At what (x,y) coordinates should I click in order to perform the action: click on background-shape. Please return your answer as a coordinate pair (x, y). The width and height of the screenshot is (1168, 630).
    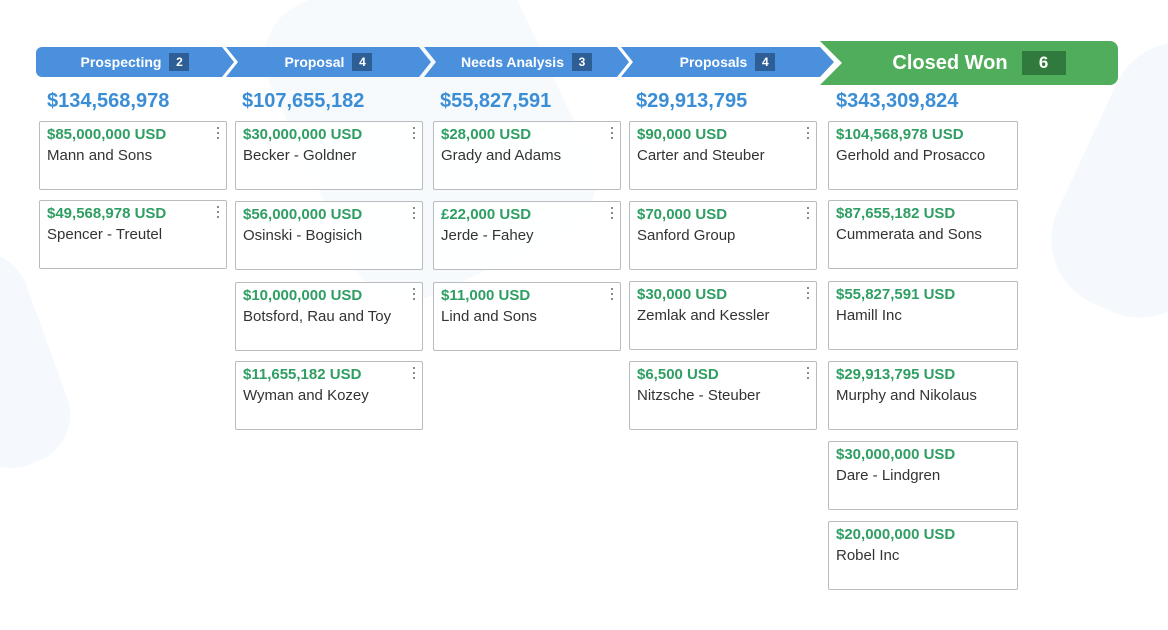
    Looking at the image, I should click on (42, 360).